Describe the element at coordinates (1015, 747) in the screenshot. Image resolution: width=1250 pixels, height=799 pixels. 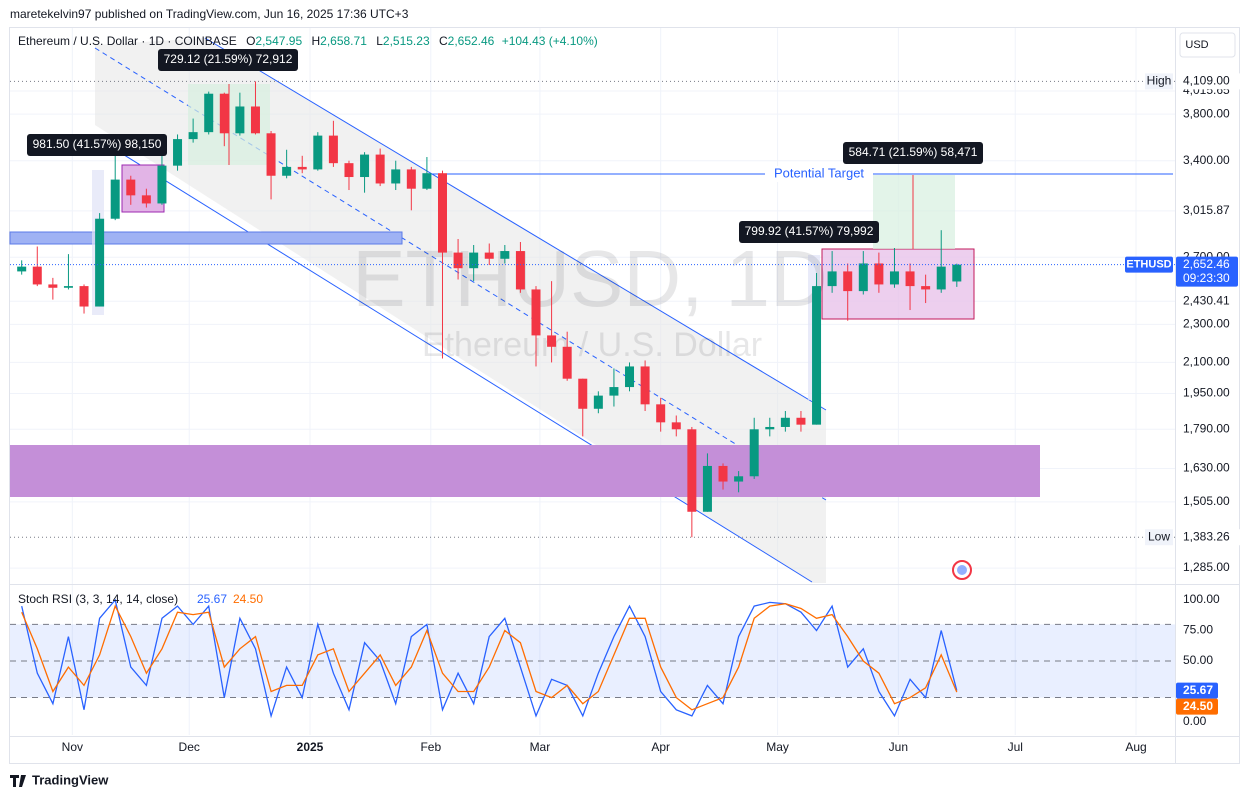
I see `x-tick-label: Jul` at that location.